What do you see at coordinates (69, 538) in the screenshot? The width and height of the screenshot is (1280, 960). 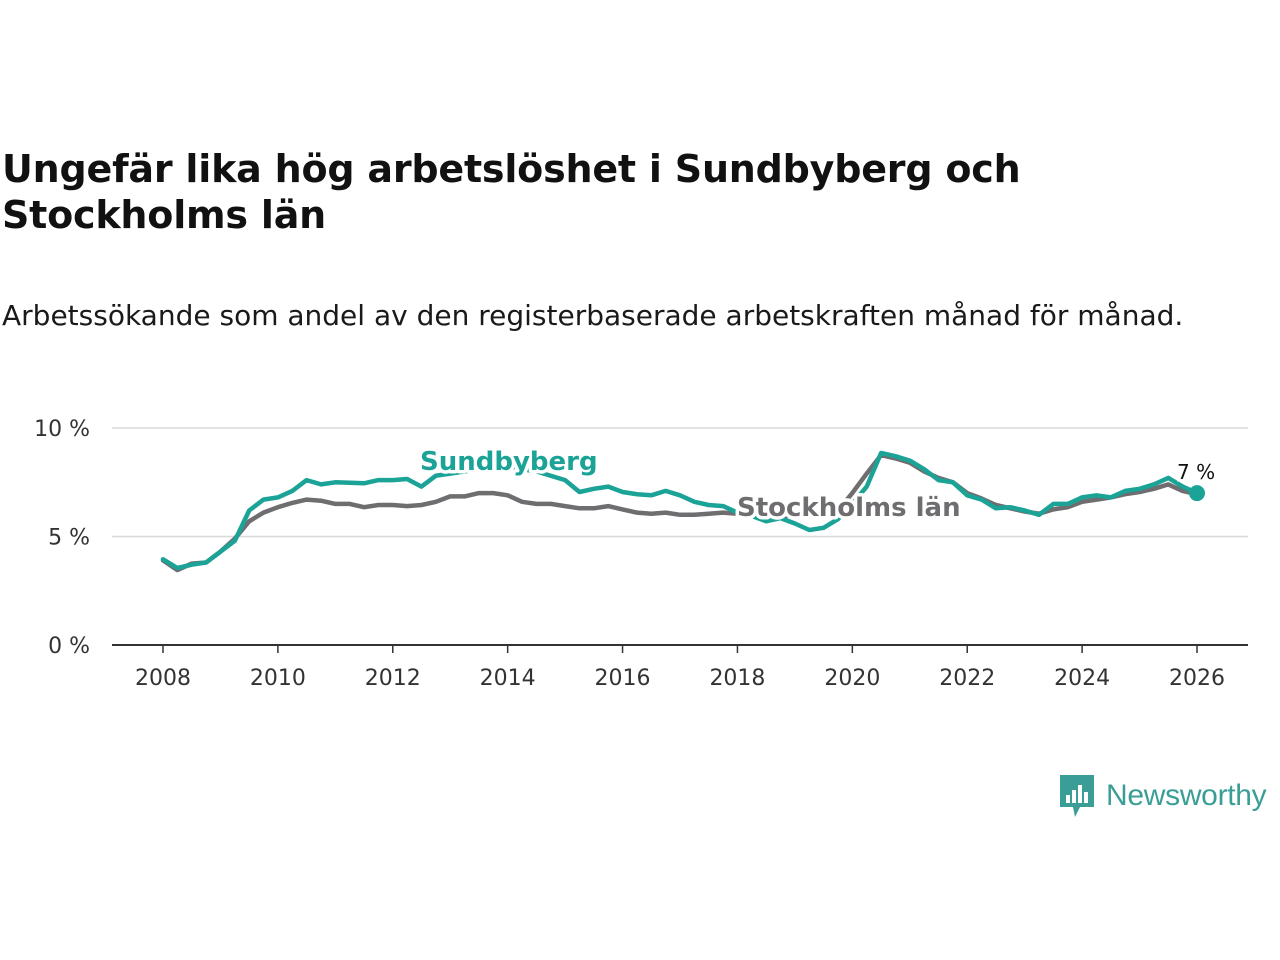 I see `y-tick-label: 5 %` at bounding box center [69, 538].